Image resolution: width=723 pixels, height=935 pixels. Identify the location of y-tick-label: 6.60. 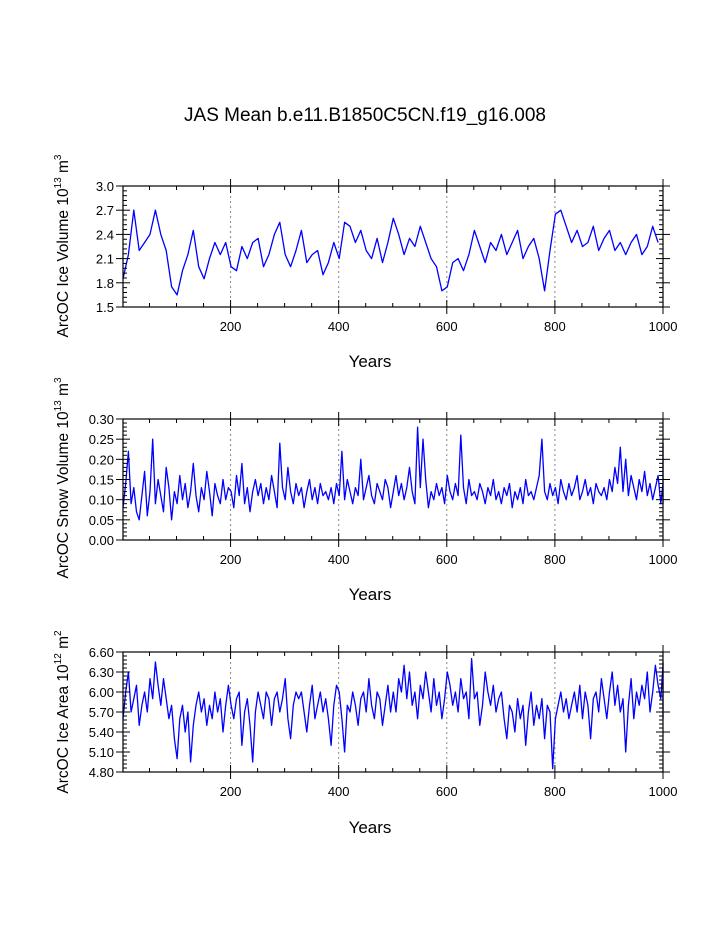
(101, 652).